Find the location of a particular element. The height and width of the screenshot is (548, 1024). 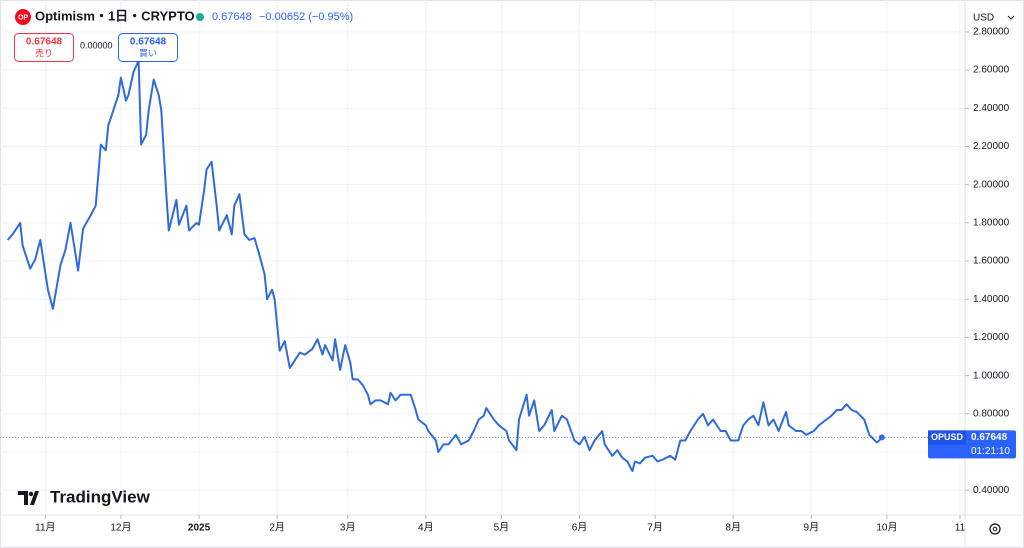

x-tick-label: 6月 is located at coordinates (580, 528).